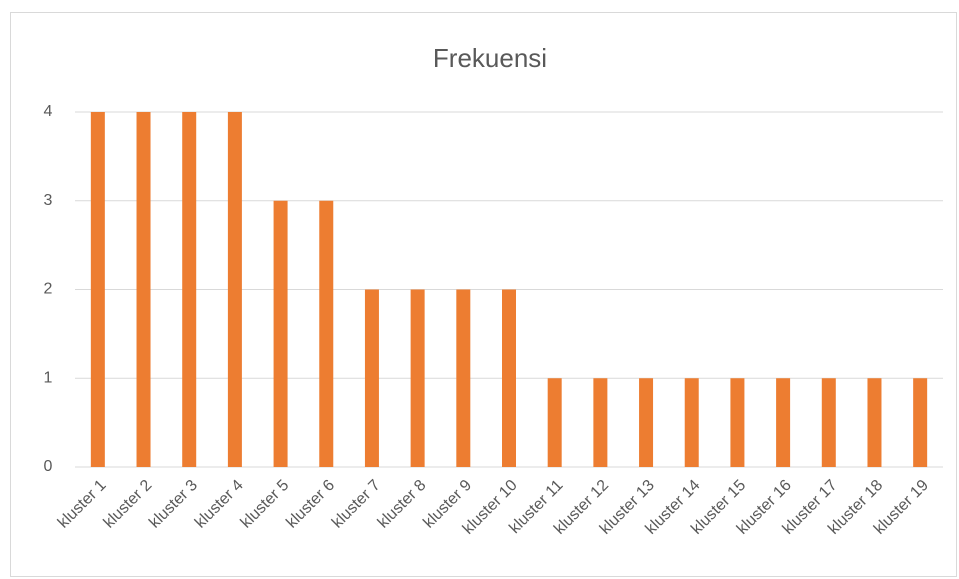 The width and height of the screenshot is (959, 579). What do you see at coordinates (48, 377) in the screenshot?
I see `y-tick-label: 1` at bounding box center [48, 377].